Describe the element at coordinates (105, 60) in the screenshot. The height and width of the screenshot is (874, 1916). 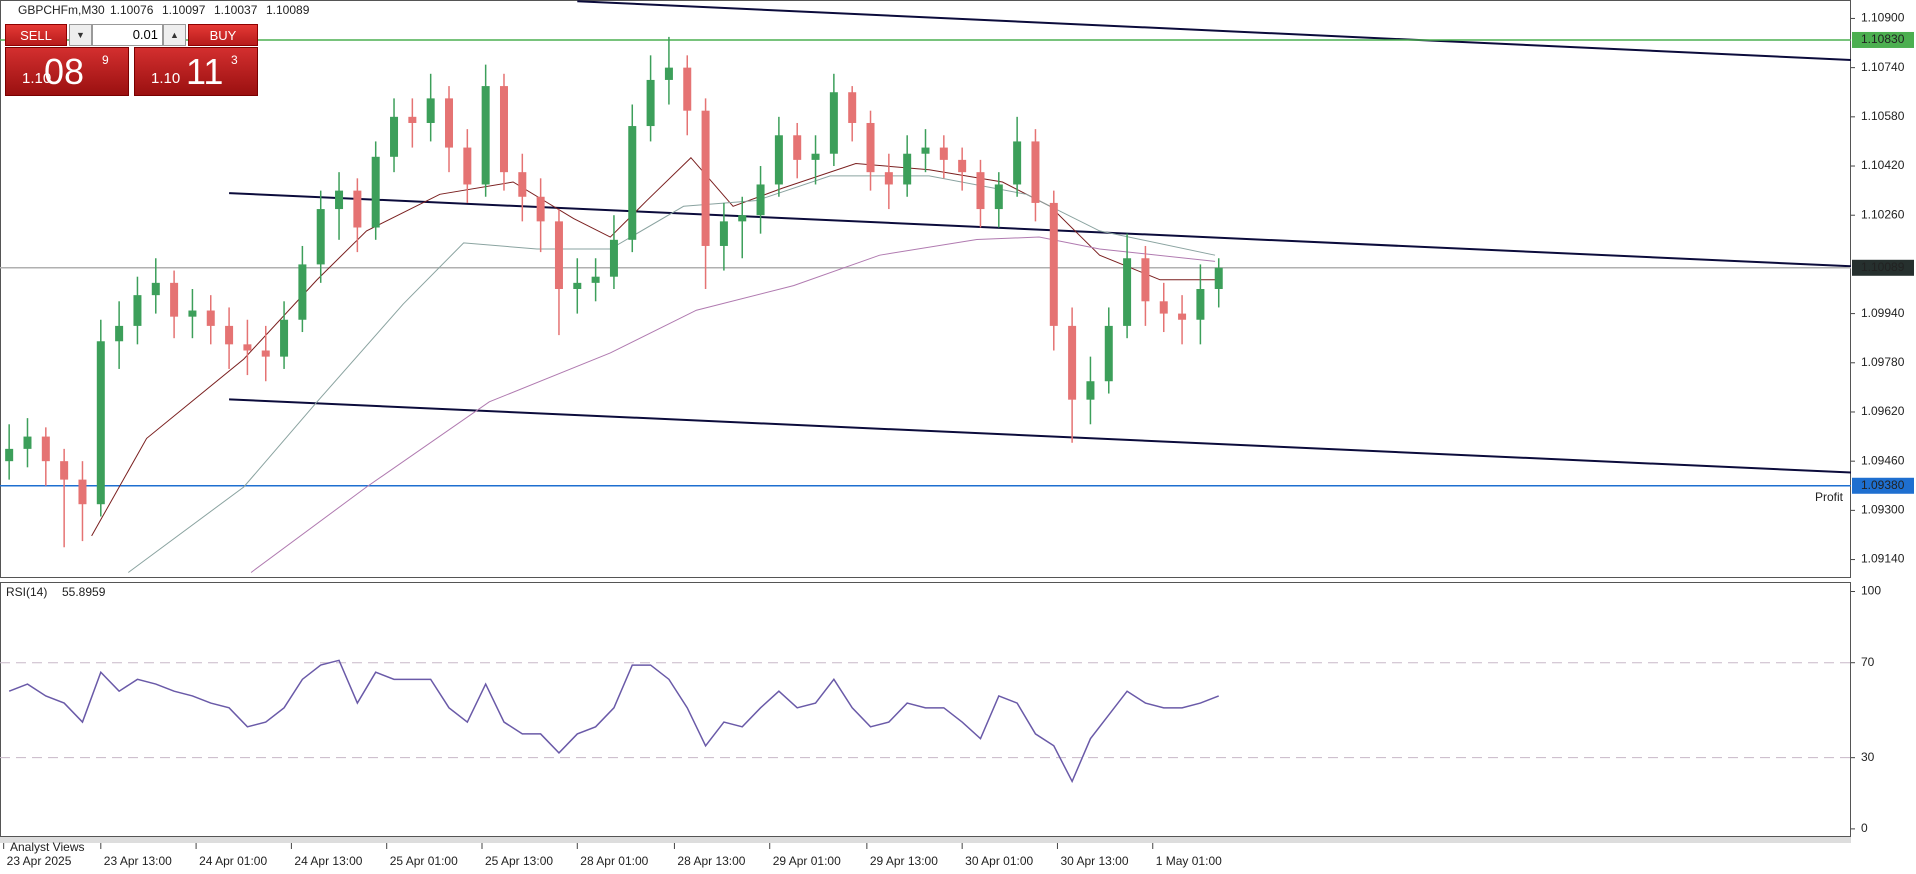
I see `bid-point: 9` at that location.